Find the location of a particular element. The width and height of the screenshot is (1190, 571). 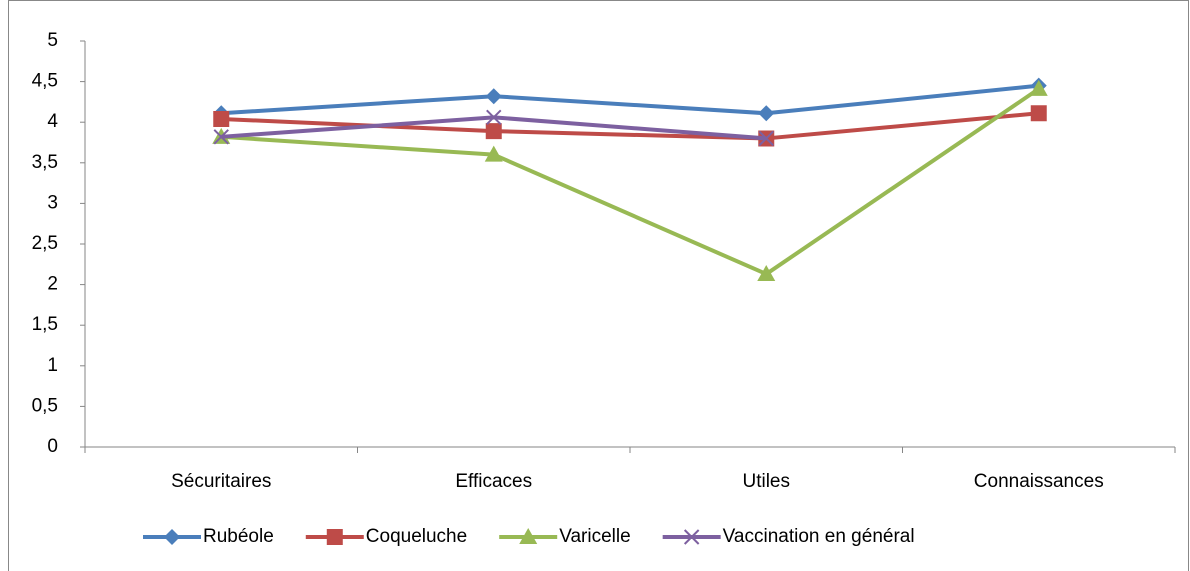

y-tick-label: 0,5 is located at coordinates (45, 405).